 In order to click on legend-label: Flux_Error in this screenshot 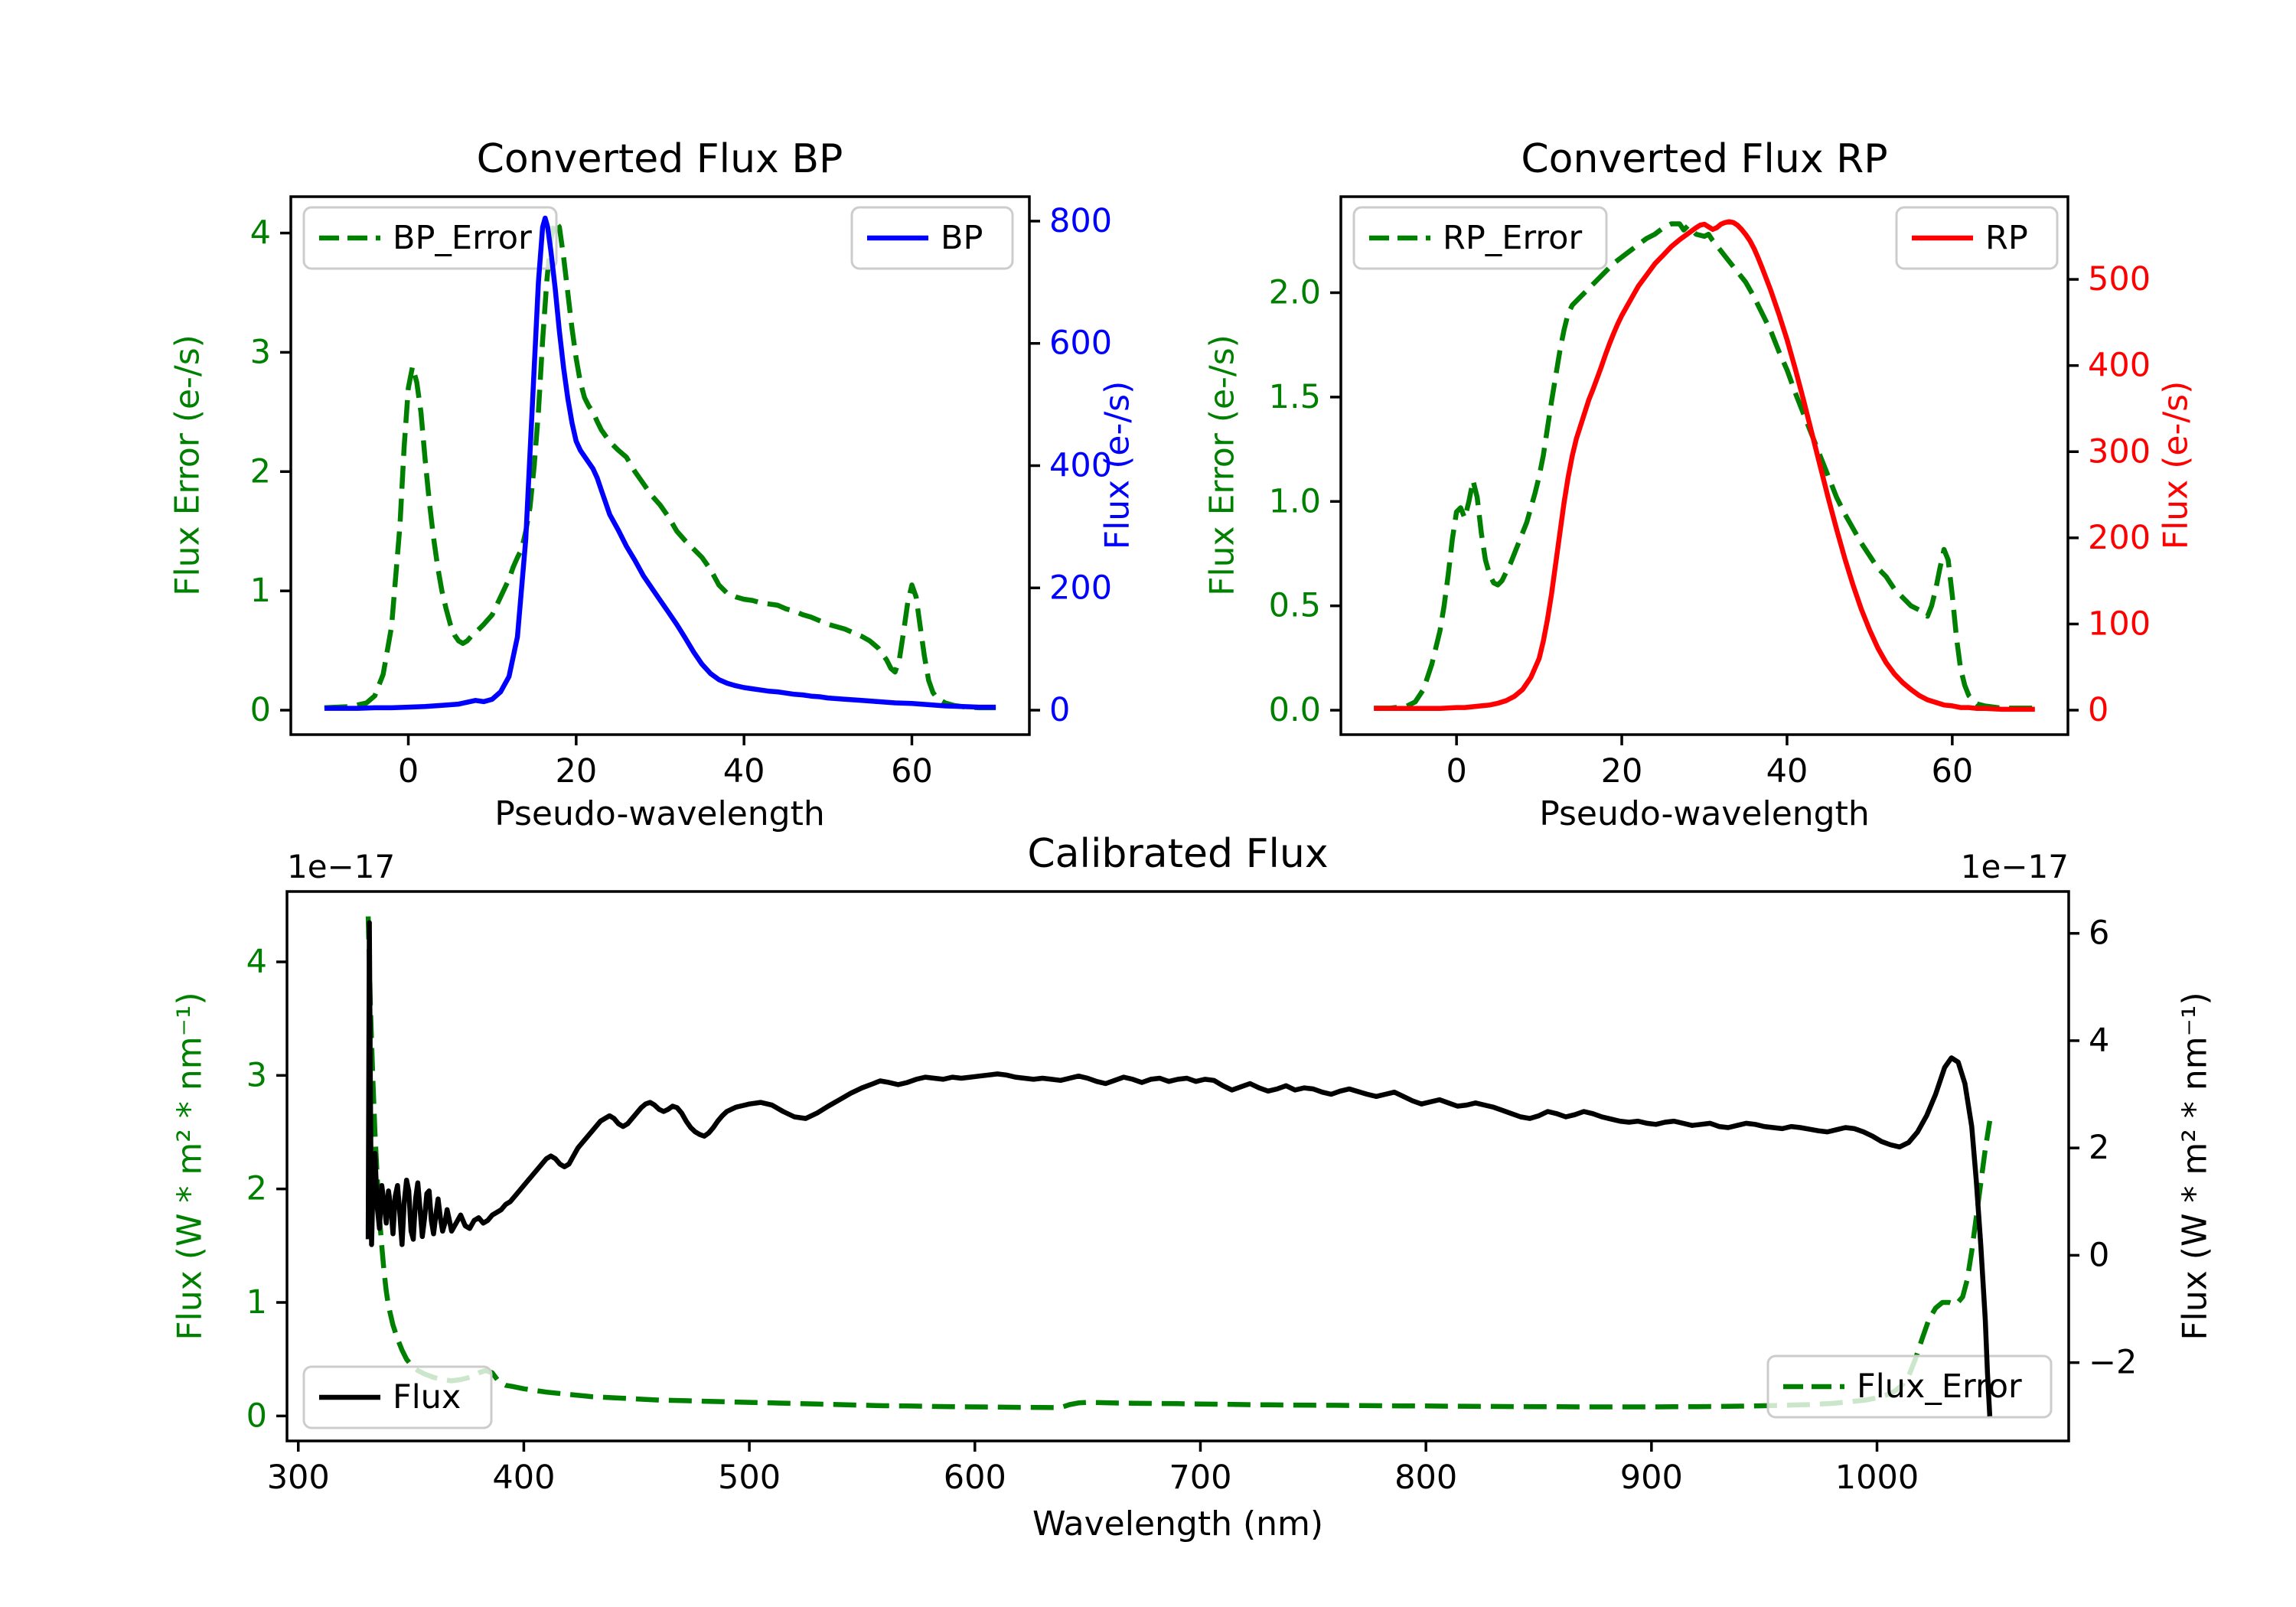, I will do `click(1939, 1386)`.